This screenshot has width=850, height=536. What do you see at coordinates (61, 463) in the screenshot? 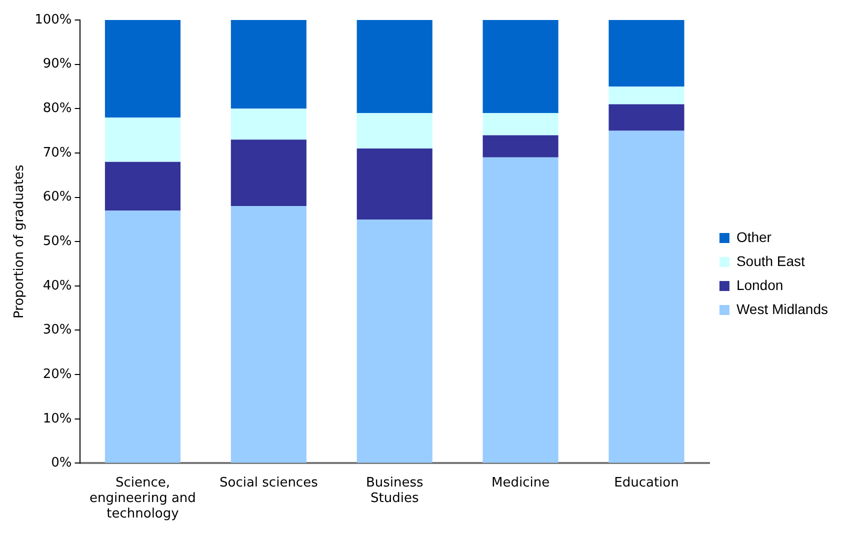
I see `y-tick-label: 0%` at bounding box center [61, 463].